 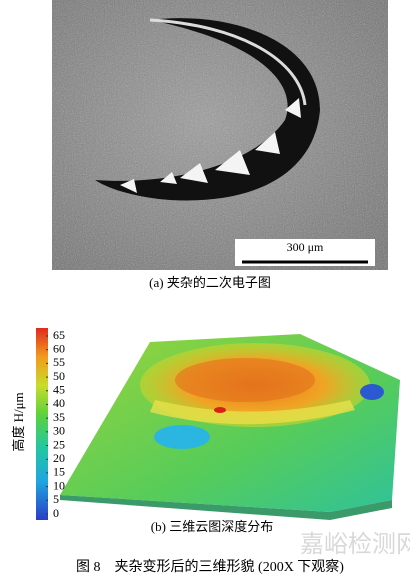 I want to click on caption-a: (a) 夹杂的二次电子图, so click(x=210, y=282).